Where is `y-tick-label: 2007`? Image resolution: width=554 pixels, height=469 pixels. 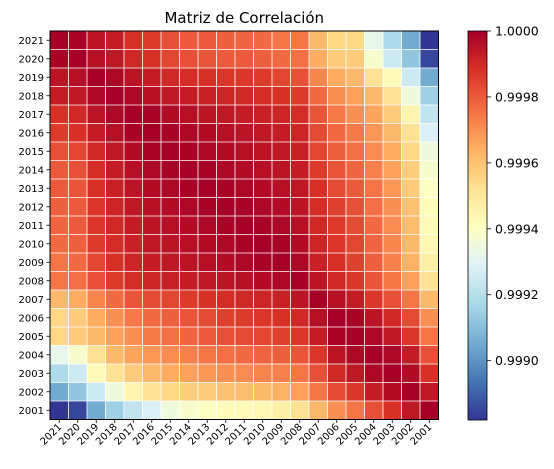 y-tick-label: 2007 is located at coordinates (31, 300).